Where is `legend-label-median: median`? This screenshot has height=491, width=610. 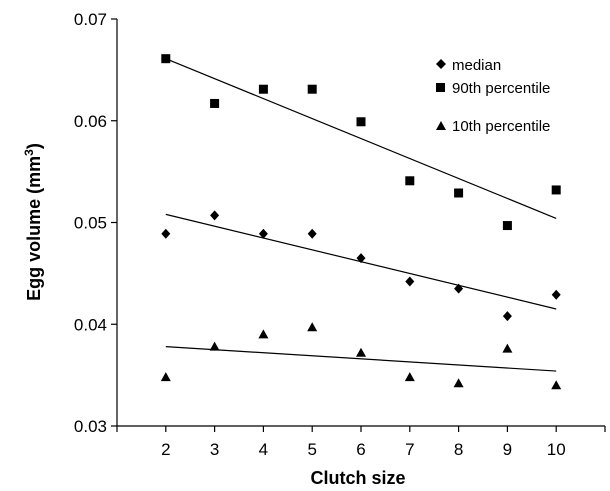
legend-label-median: median is located at coordinates (476, 65).